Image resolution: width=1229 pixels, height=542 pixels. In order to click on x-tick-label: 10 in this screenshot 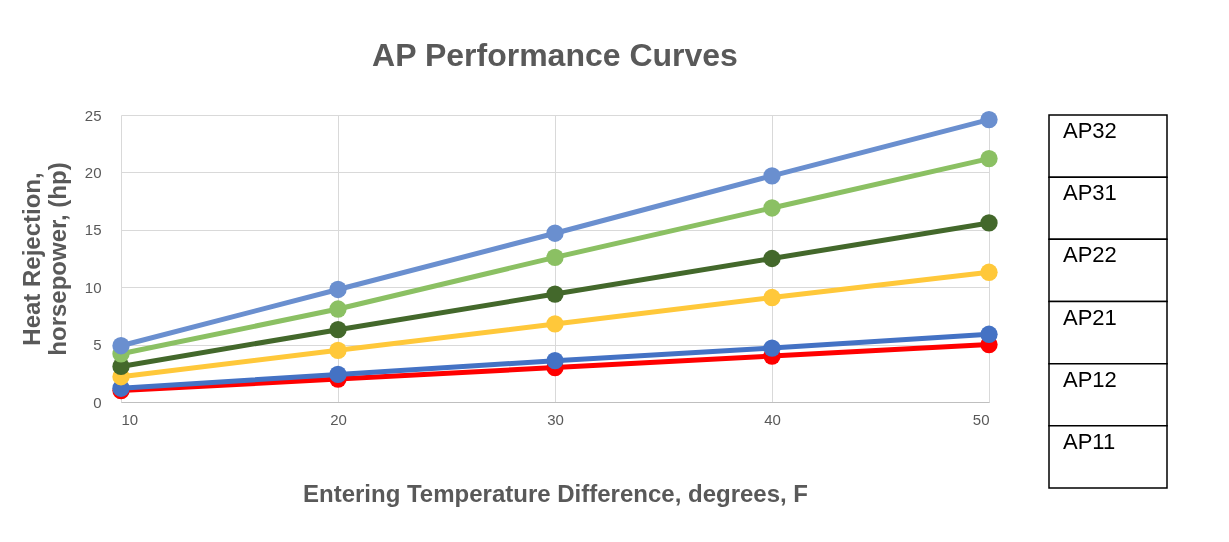, I will do `click(130, 419)`.